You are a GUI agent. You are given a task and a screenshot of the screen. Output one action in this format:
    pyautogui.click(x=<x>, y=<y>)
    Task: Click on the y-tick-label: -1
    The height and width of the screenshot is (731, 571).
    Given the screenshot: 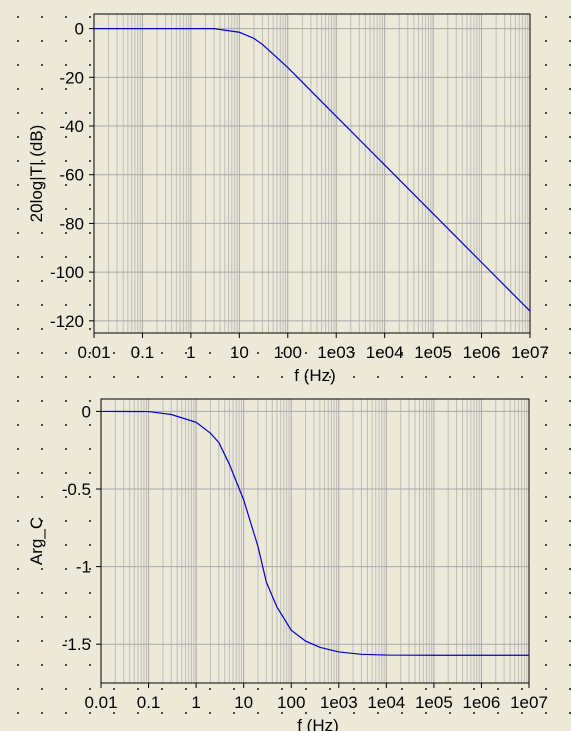 What is the action you would take?
    pyautogui.click(x=83, y=567)
    